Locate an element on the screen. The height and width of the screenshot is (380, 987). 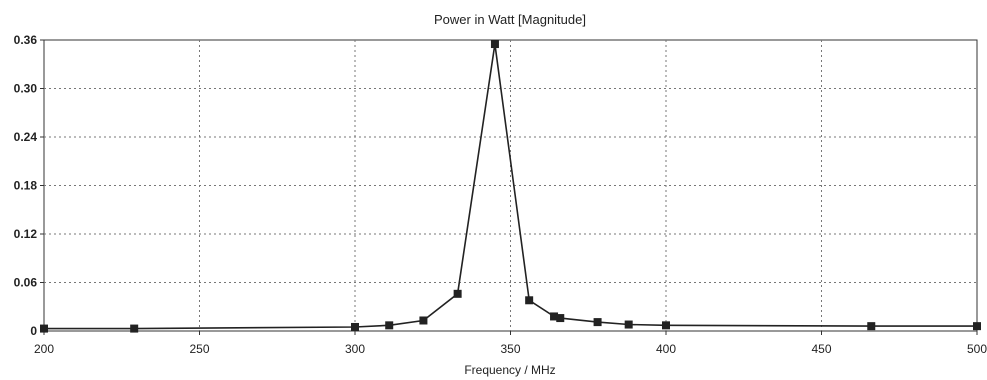
x-axis-ticks: 200 250 300 350 400 450 500 is located at coordinates (510, 343).